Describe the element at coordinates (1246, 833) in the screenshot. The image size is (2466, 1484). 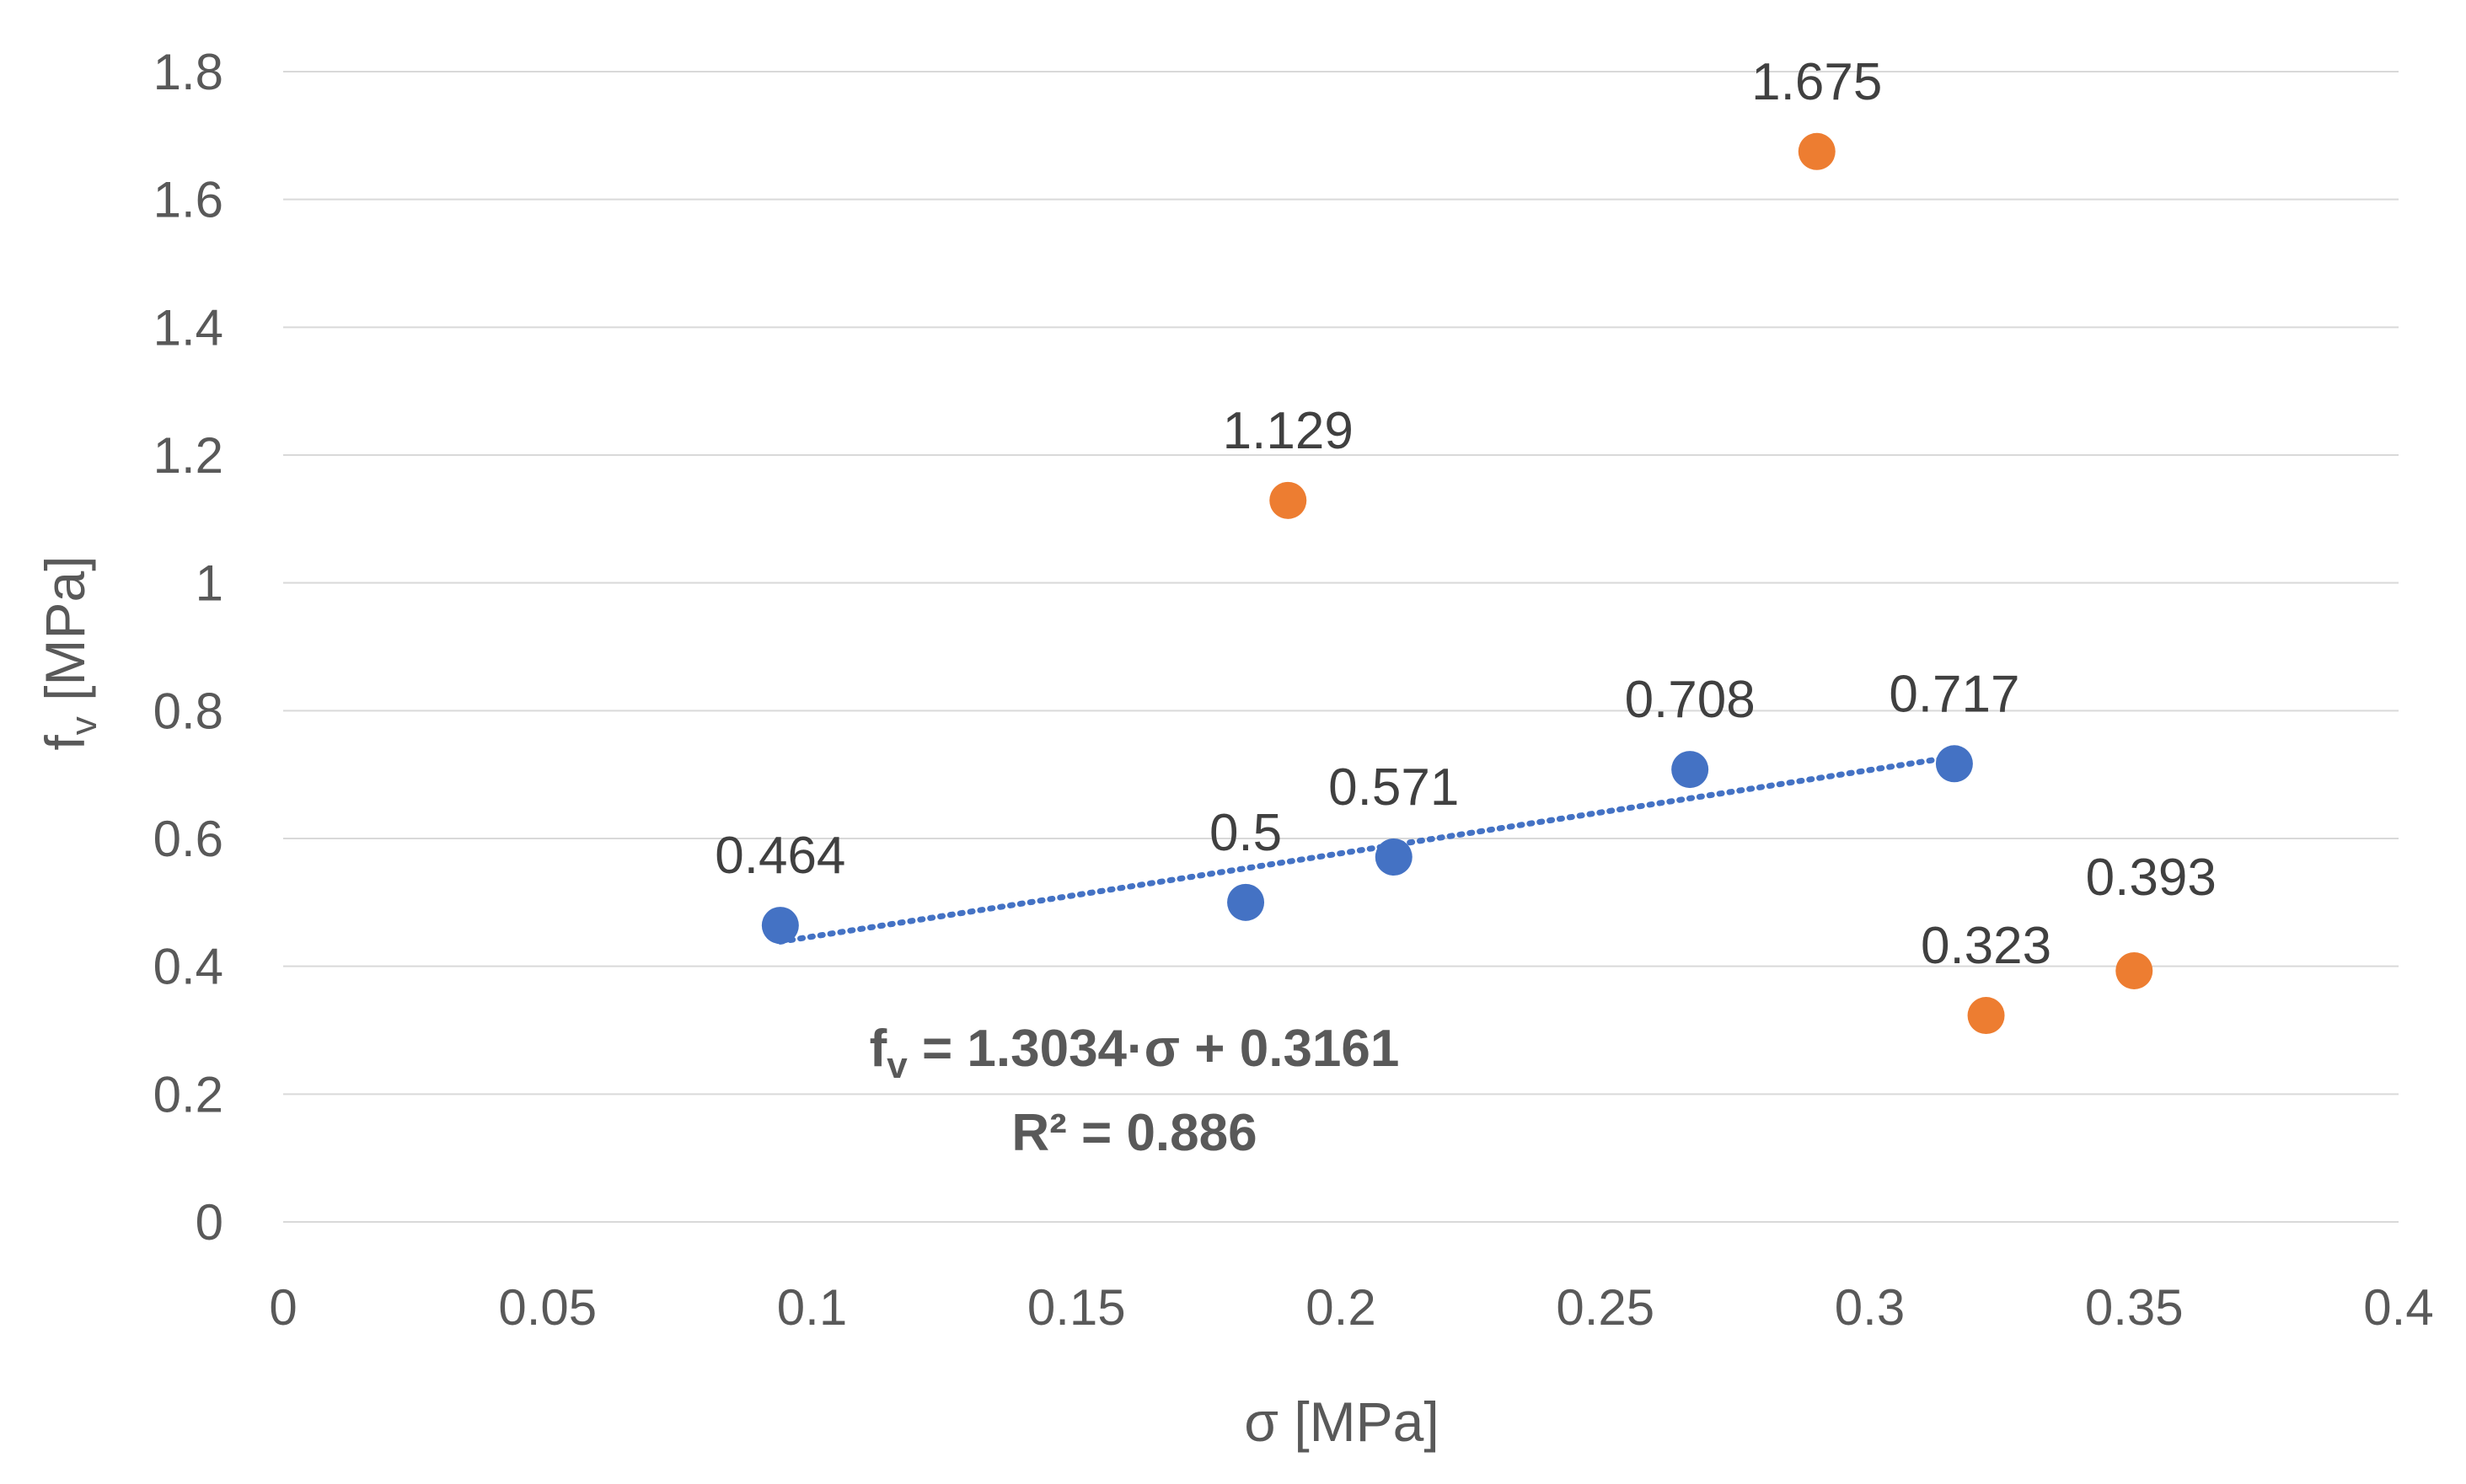
I see `data-label: 0.5` at that location.